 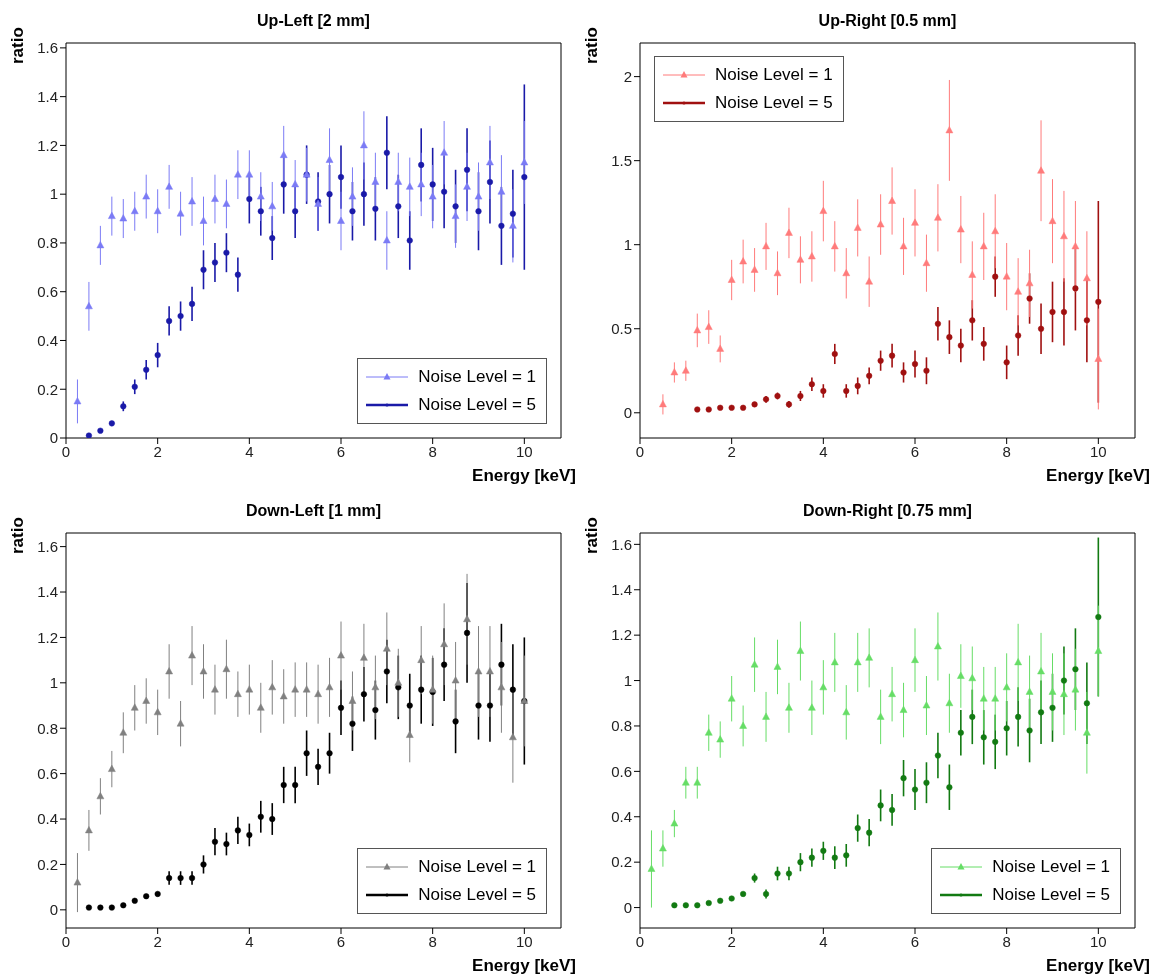 What do you see at coordinates (887, 21) in the screenshot?
I see `chart-title: Up-Right [0.5 mm]` at bounding box center [887, 21].